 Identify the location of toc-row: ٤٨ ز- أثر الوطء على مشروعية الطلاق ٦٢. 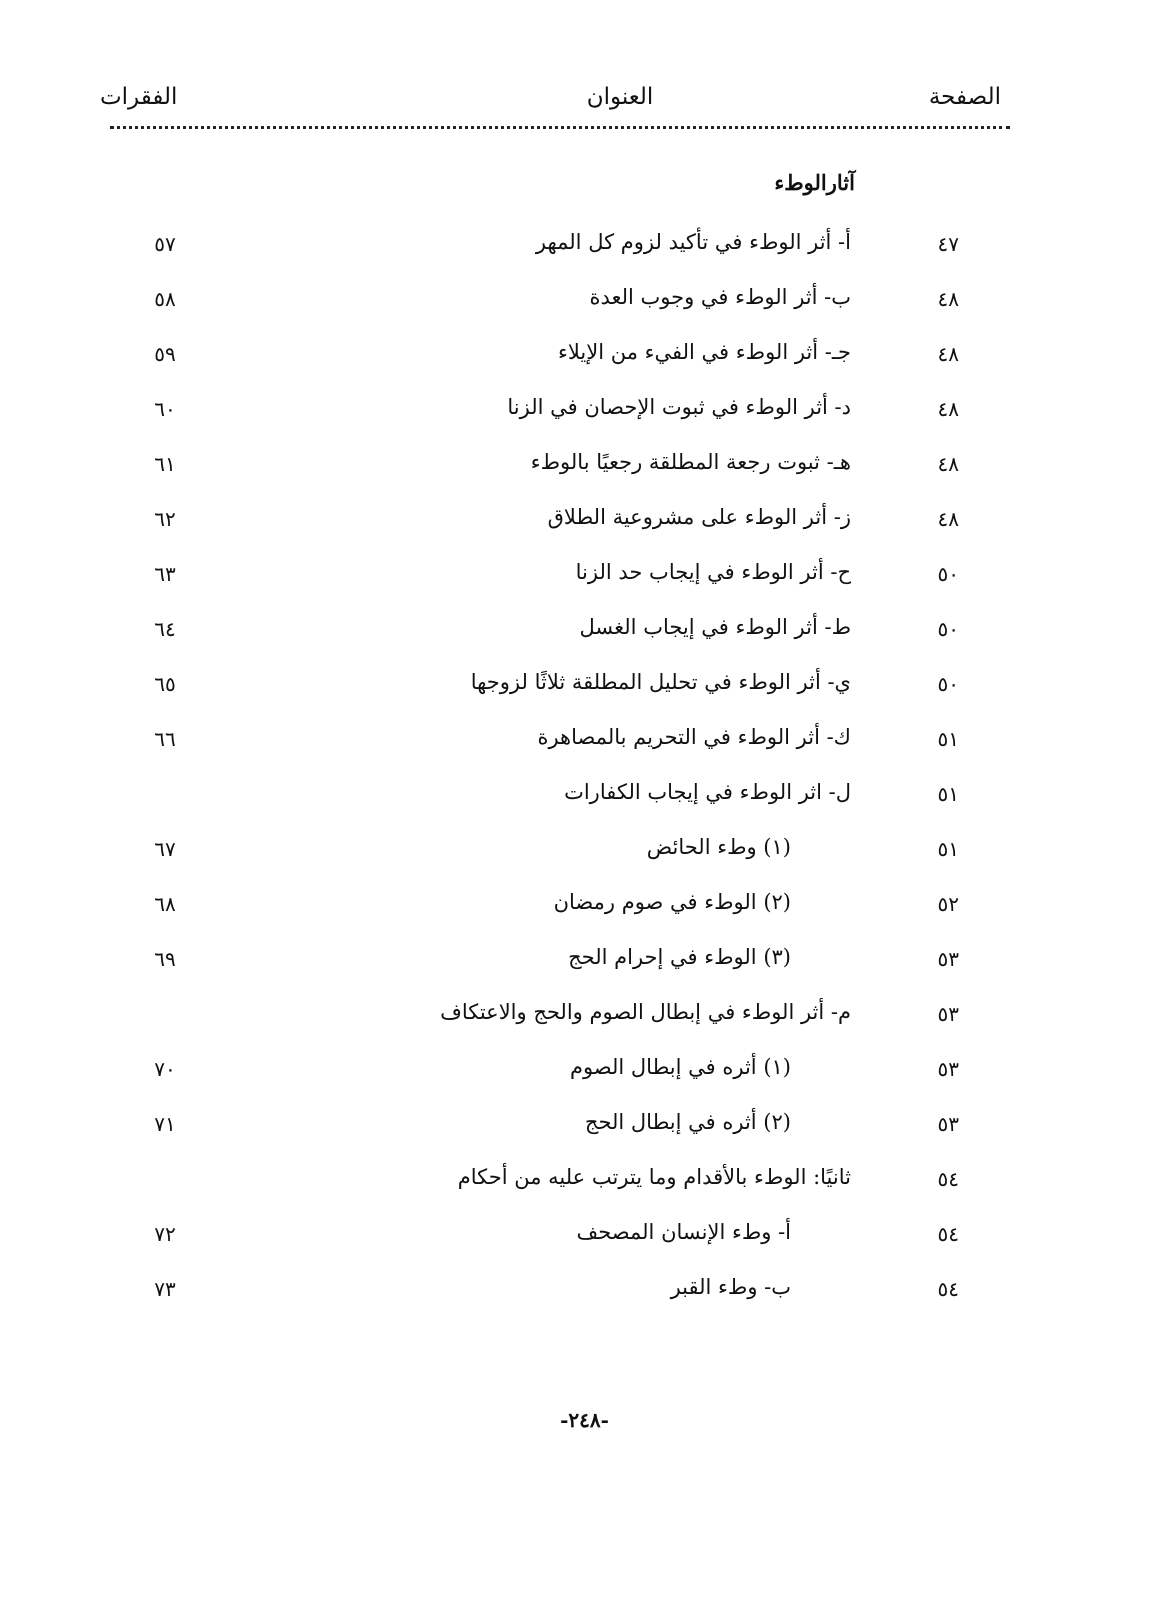
(584, 521).